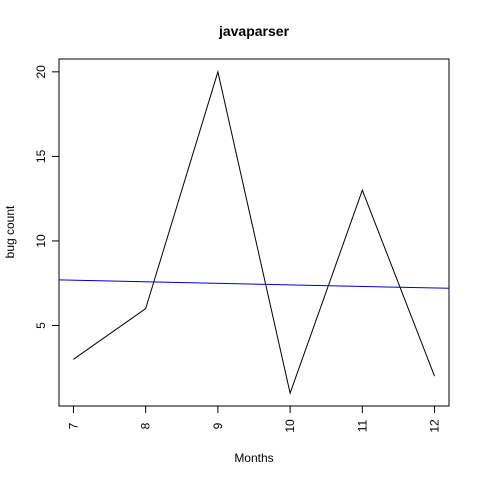 The image size is (480, 480). Describe the element at coordinates (290, 426) in the screenshot. I see `x-tick-label-10: 10` at that location.